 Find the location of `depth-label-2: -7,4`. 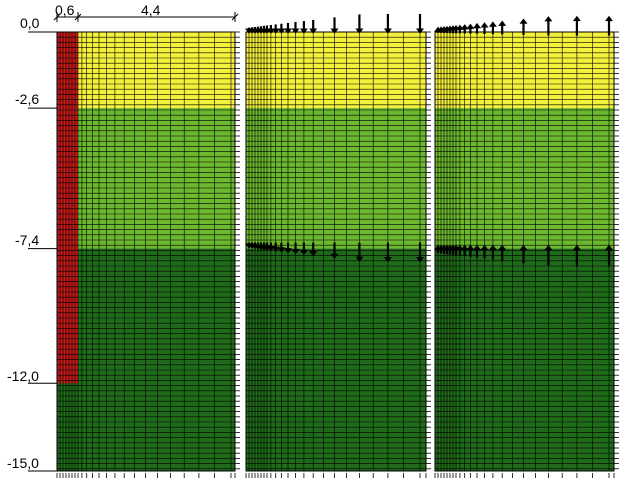

depth-label-2: -7,4 is located at coordinates (27, 240).